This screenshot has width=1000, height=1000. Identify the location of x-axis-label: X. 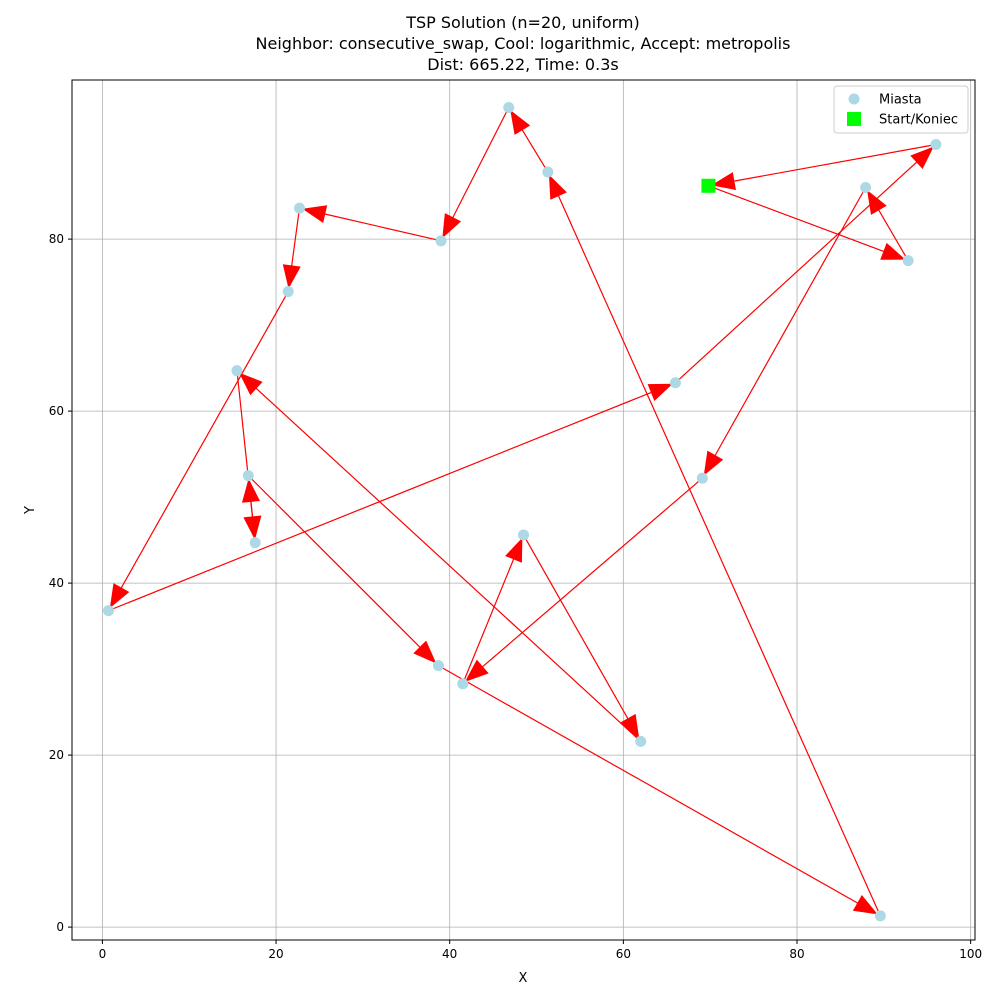
(523, 978).